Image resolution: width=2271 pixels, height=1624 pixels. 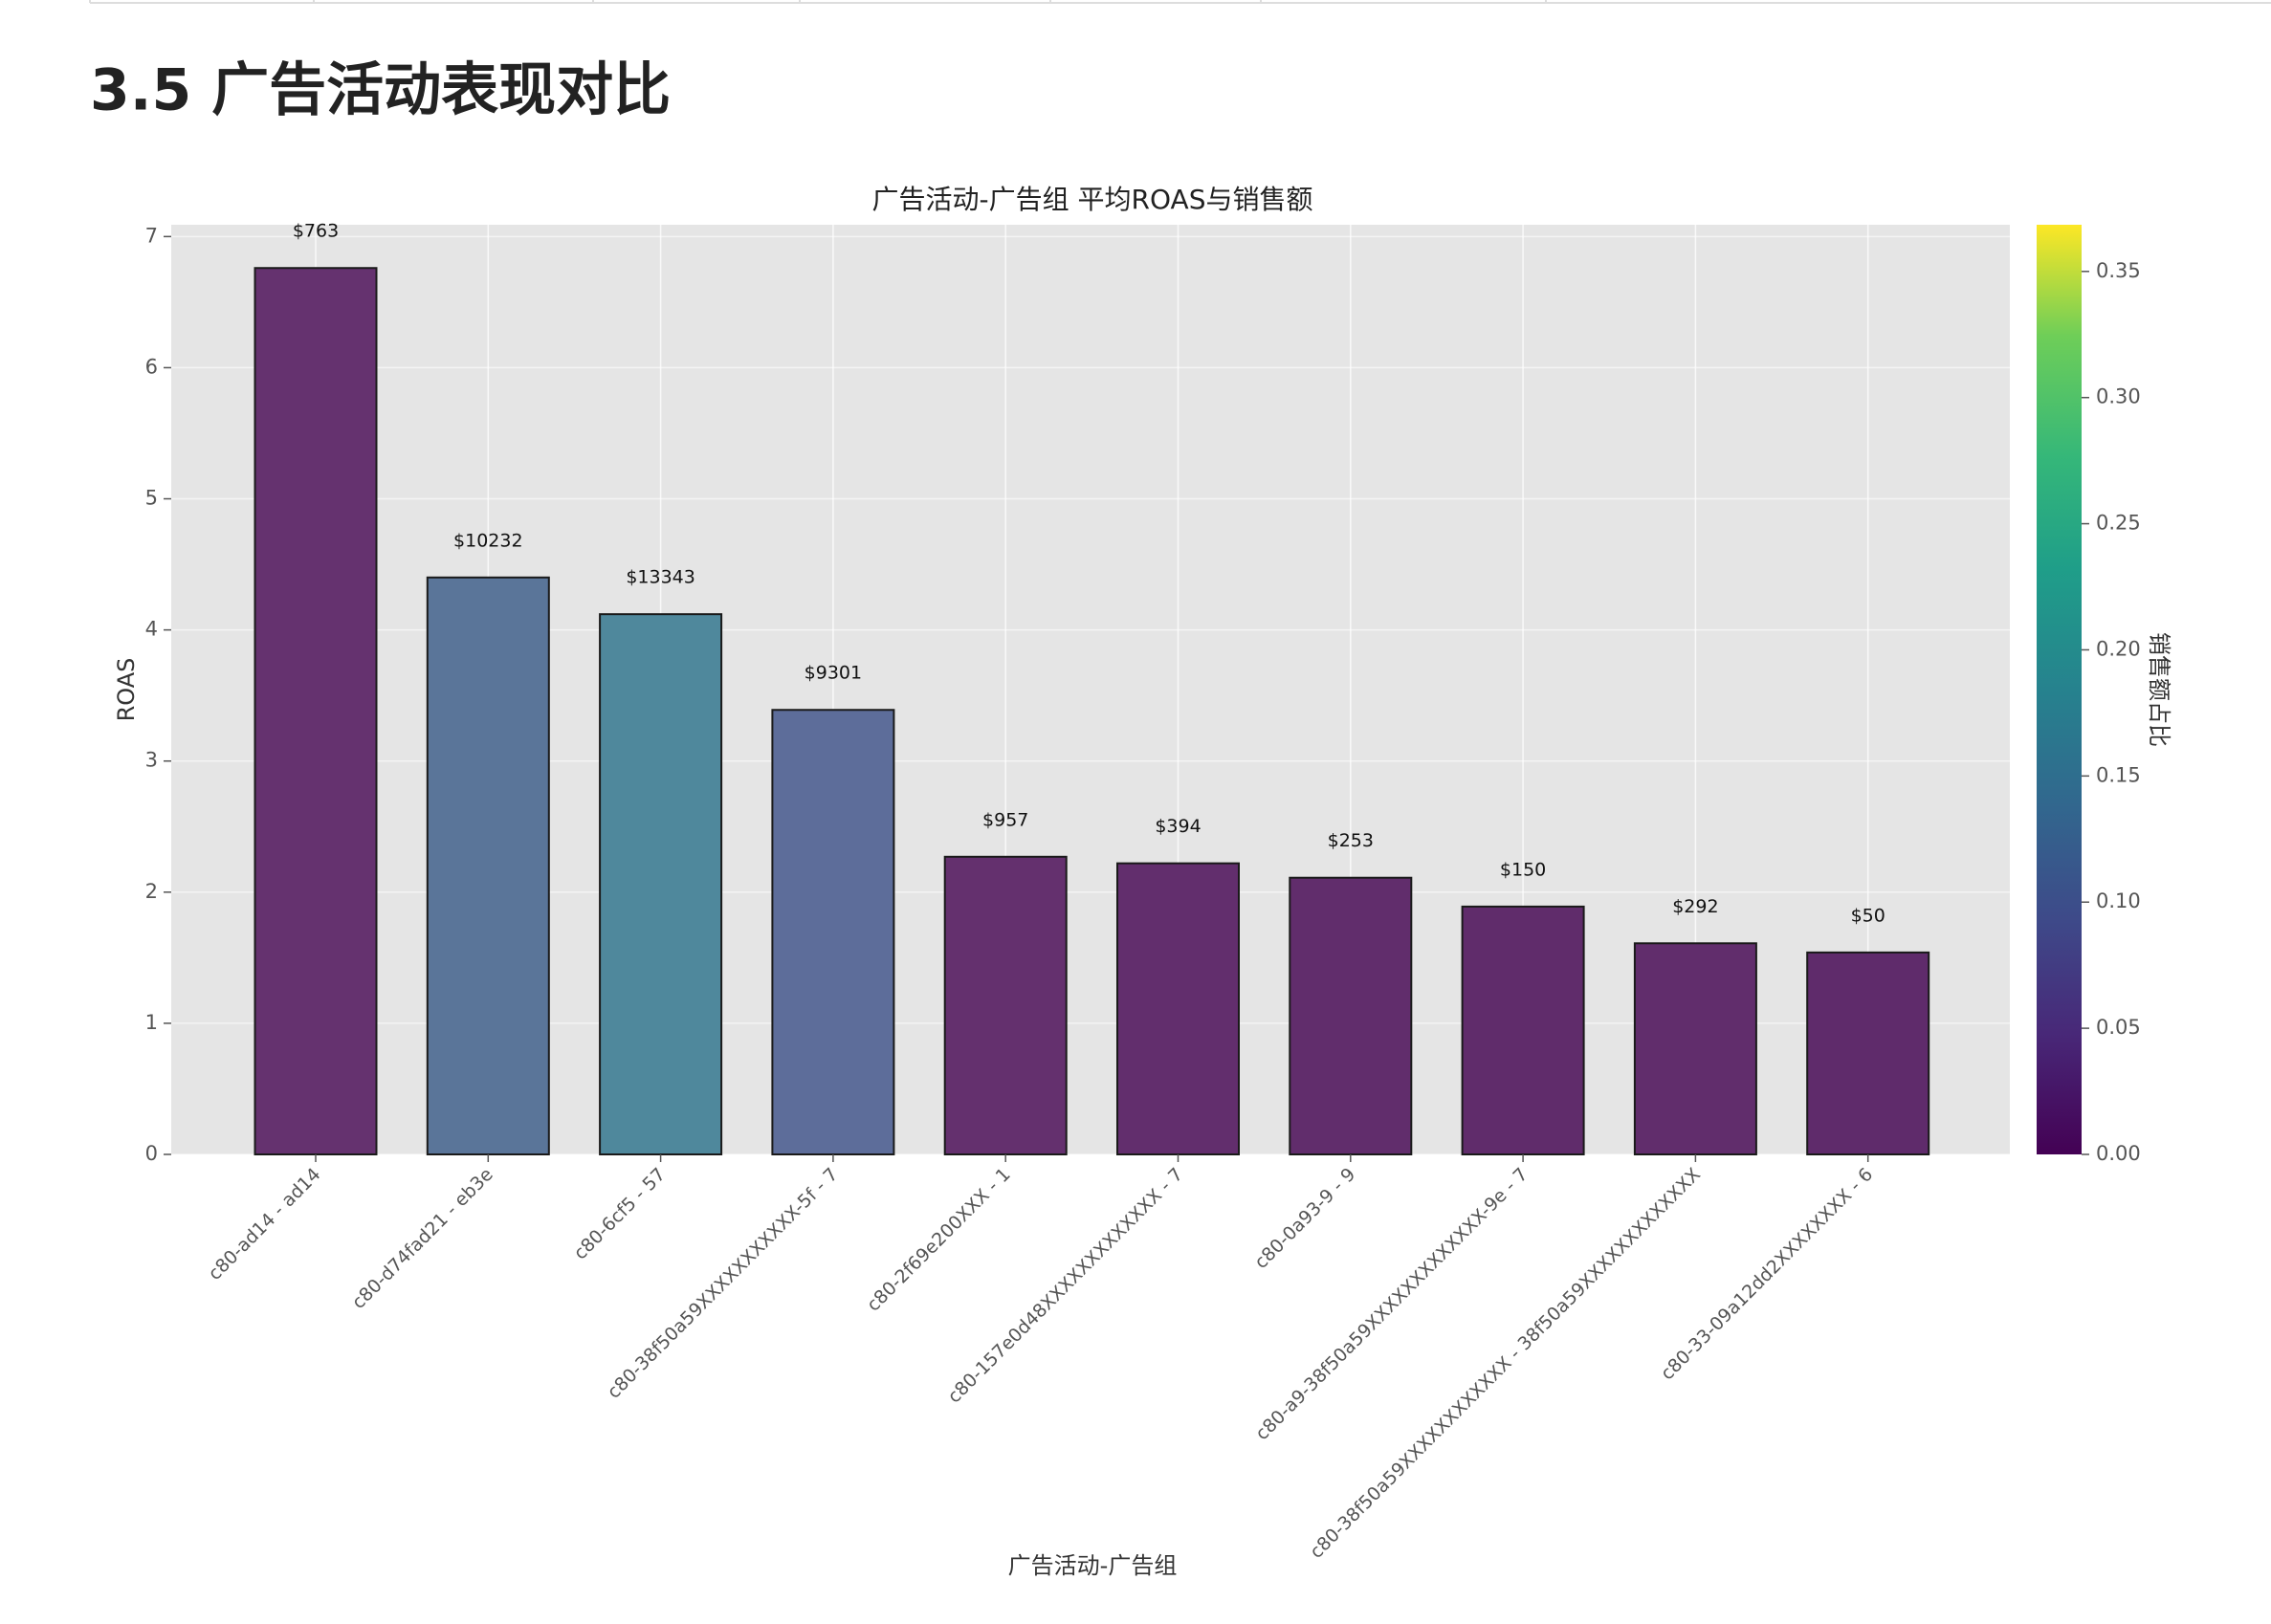 I want to click on y-tick-label: 5, so click(x=152, y=499).